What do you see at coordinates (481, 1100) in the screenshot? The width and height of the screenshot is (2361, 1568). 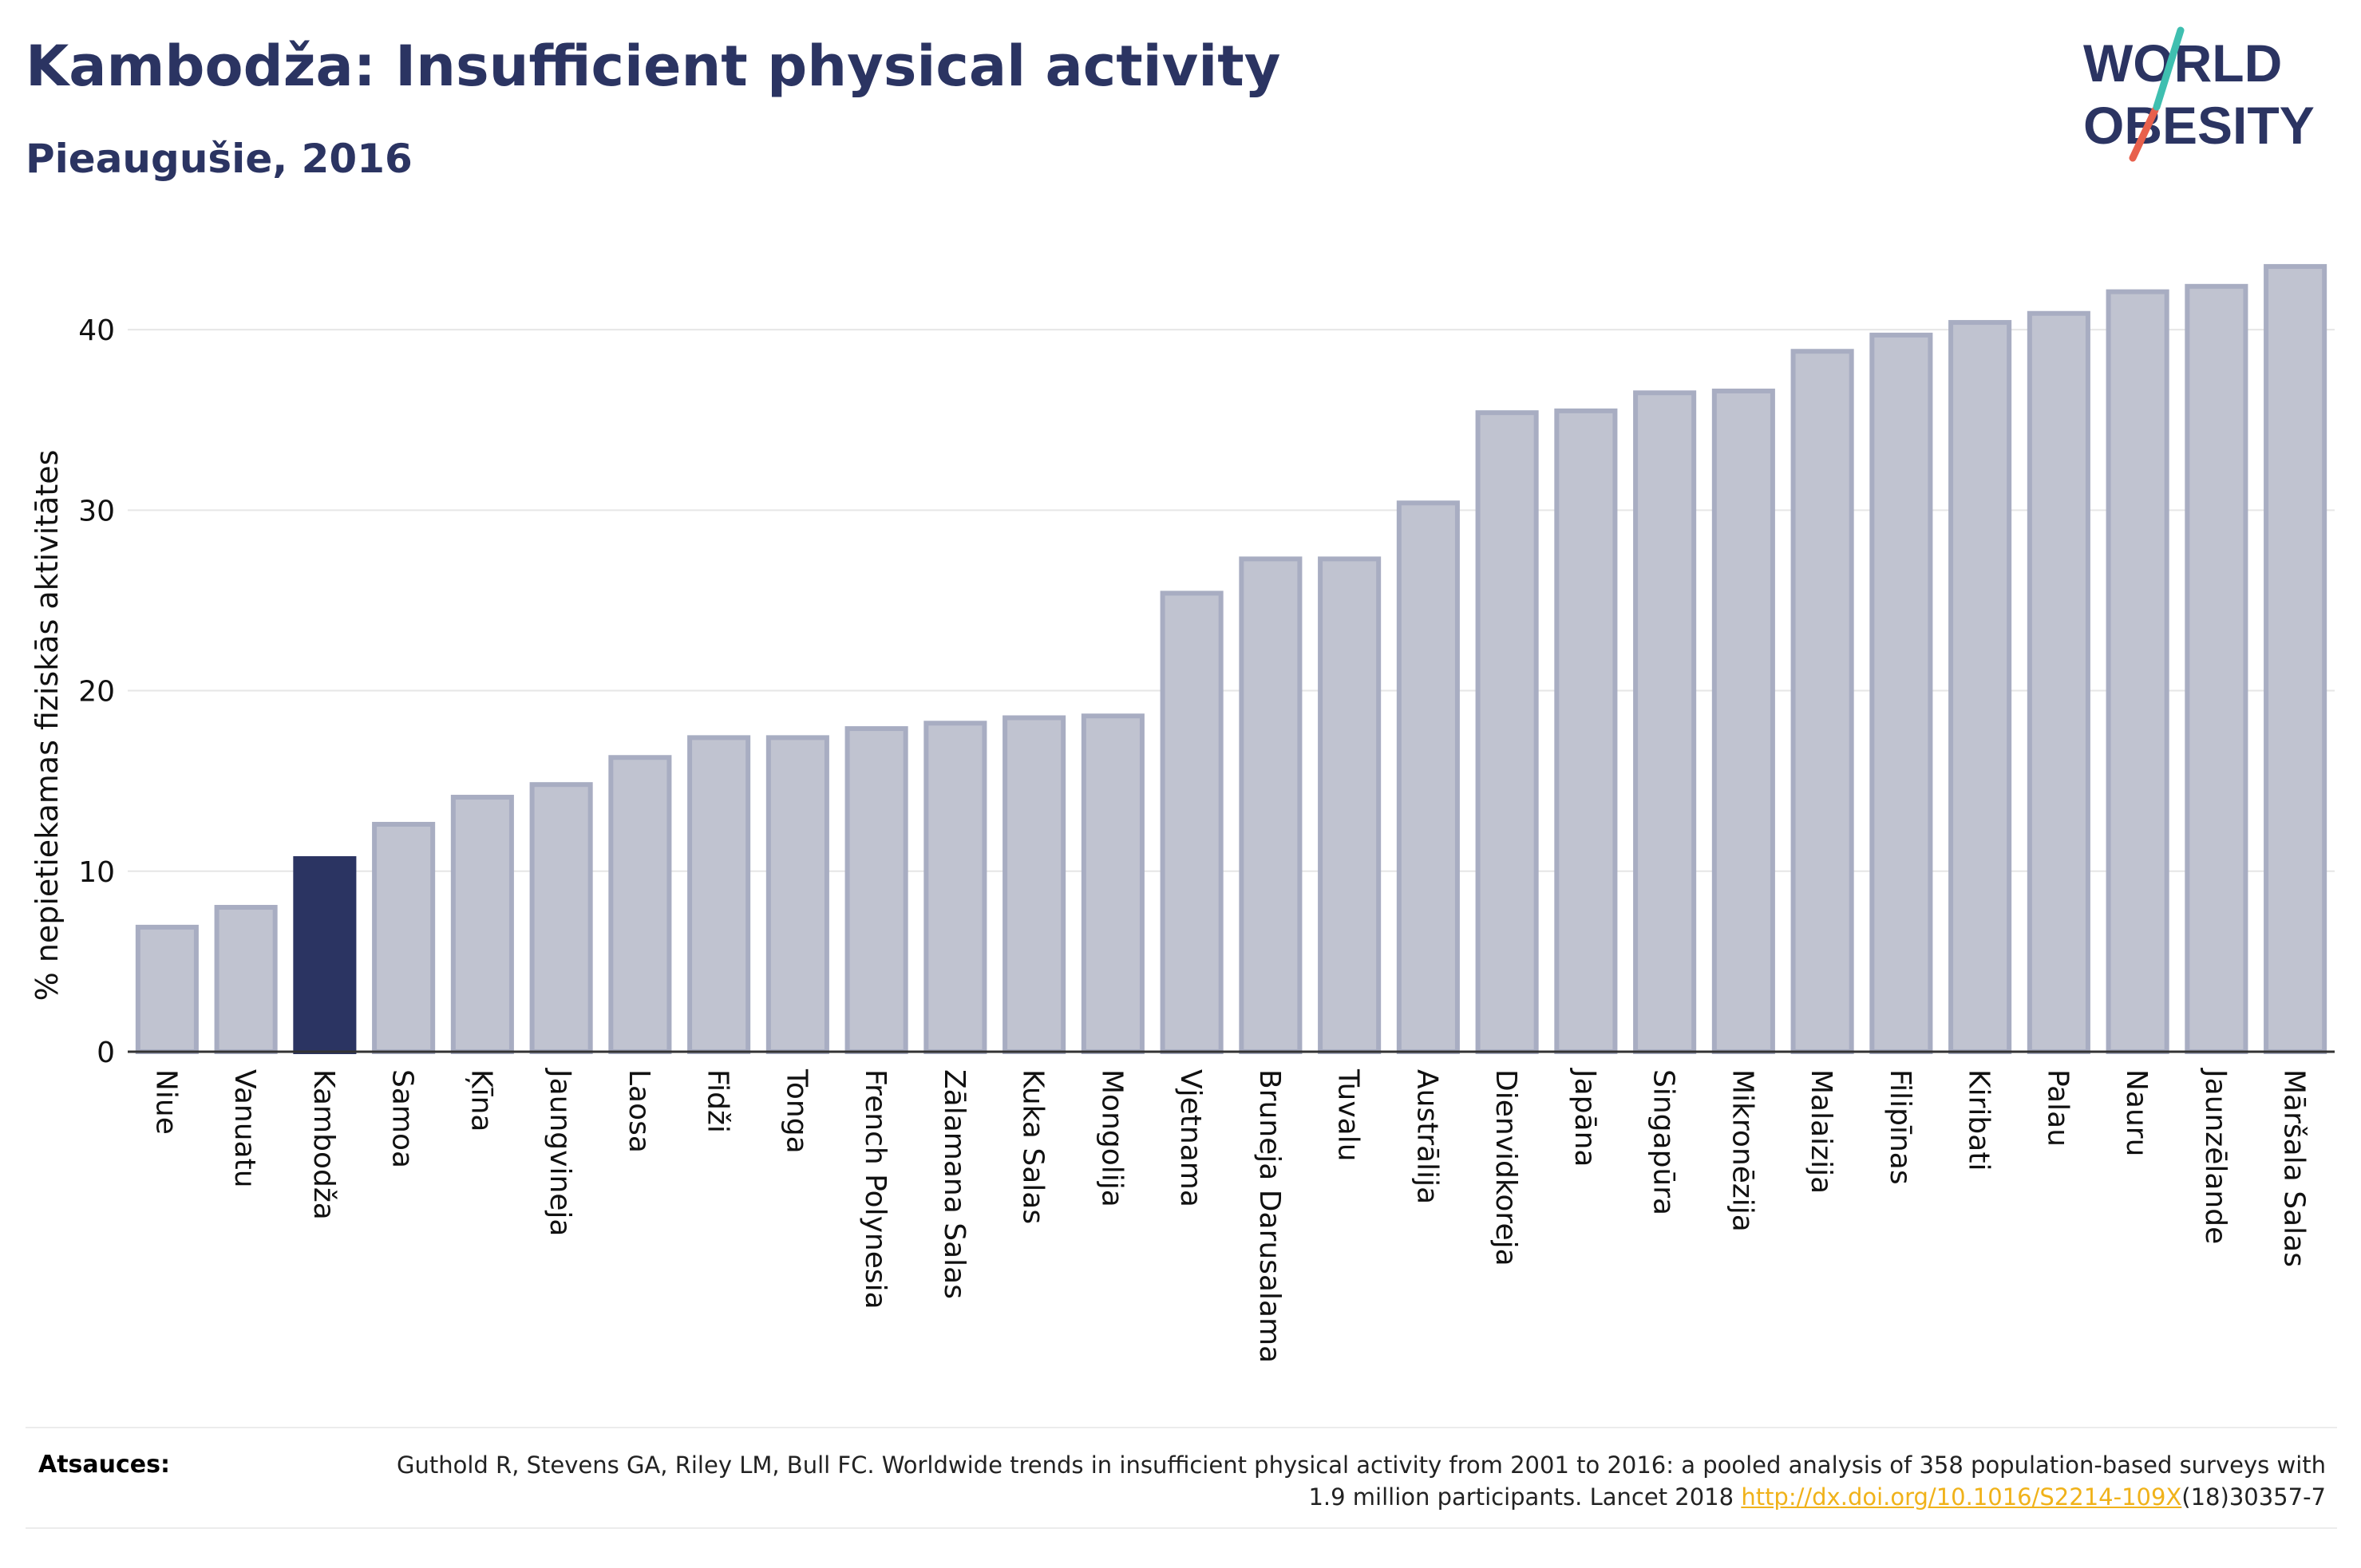 I see `x-tick-label: Ķīna` at bounding box center [481, 1100].